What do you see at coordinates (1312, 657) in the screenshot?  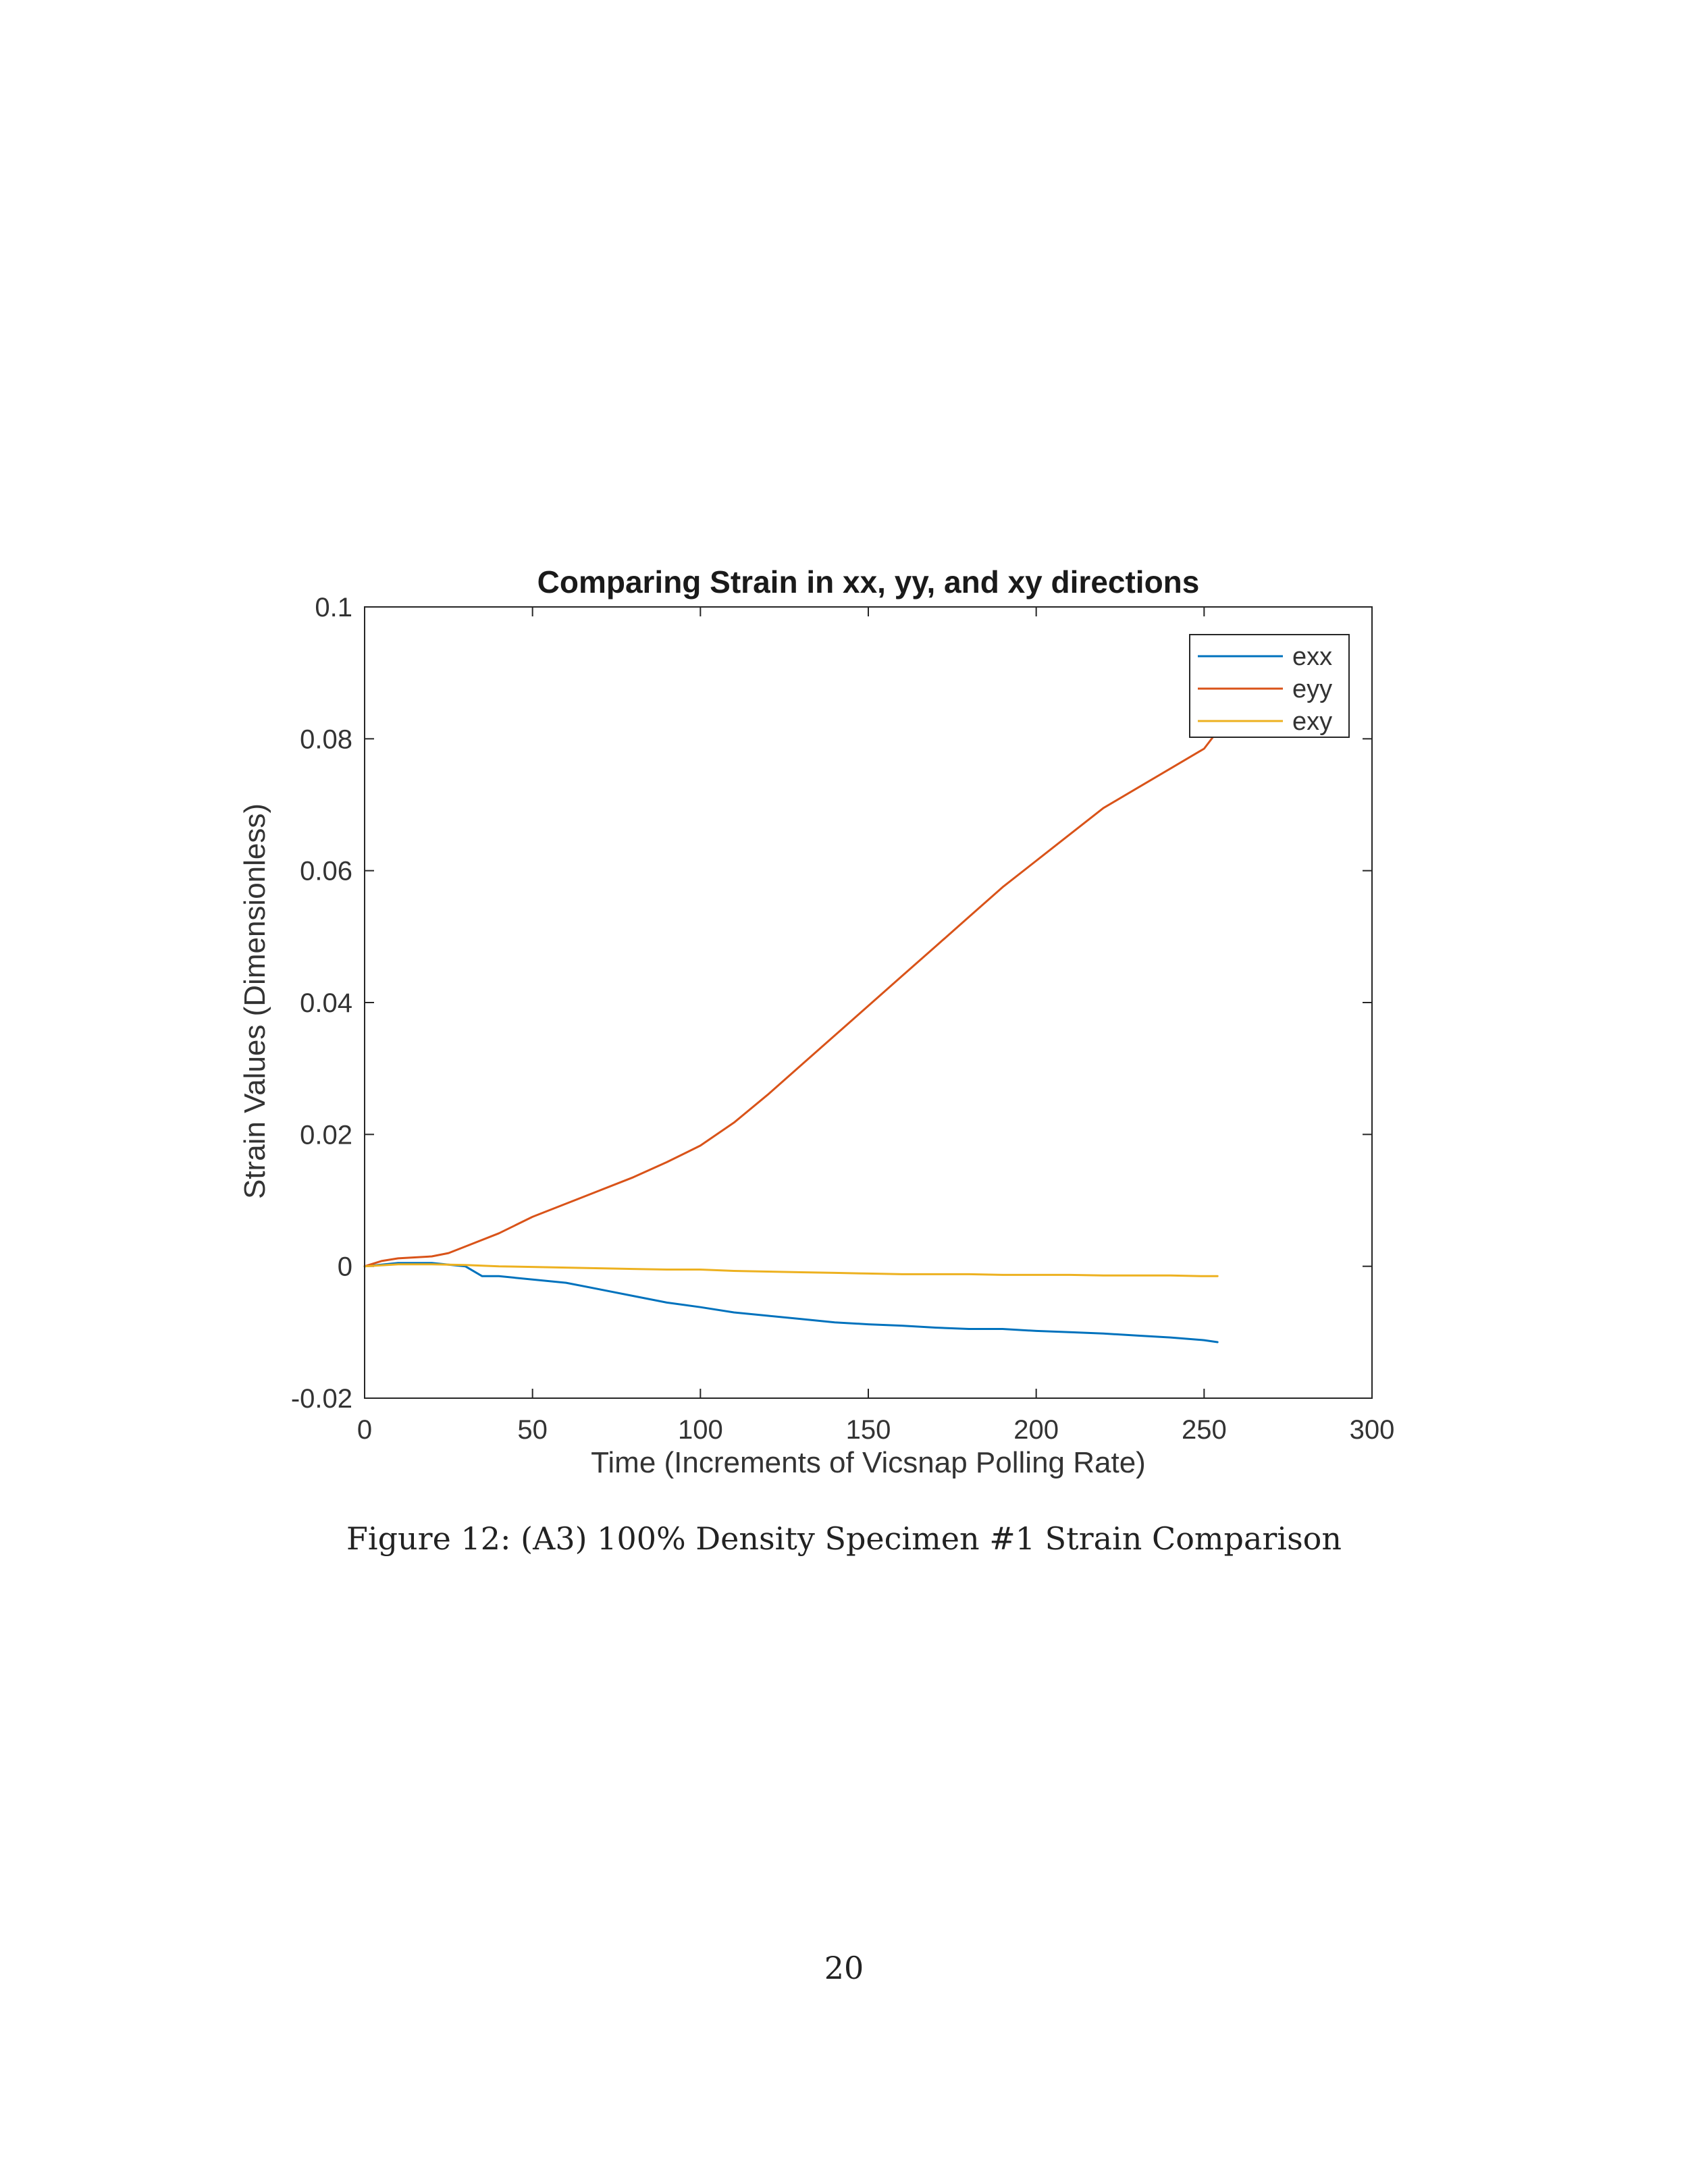 I see `legend-label-exx: exx` at bounding box center [1312, 657].